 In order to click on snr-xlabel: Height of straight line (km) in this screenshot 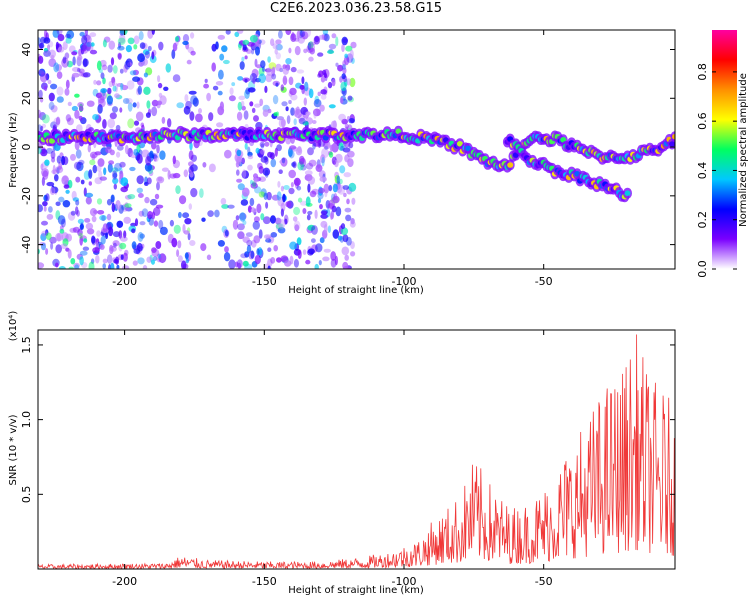, I will do `click(356, 590)`.